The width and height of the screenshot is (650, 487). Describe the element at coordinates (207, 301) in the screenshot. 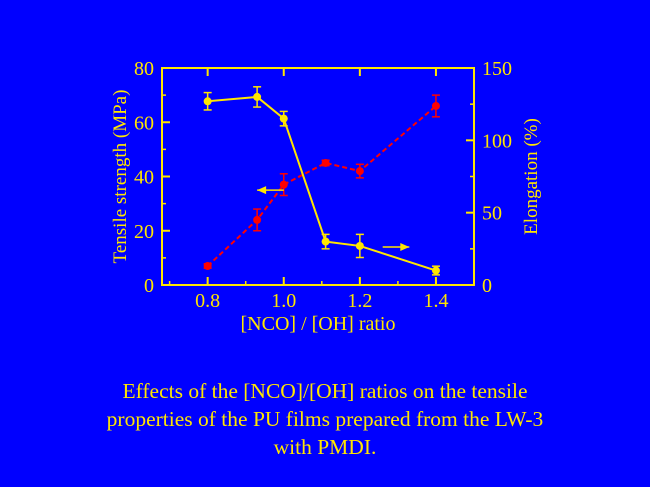

I see `x-tick-label: 0.8` at that location.